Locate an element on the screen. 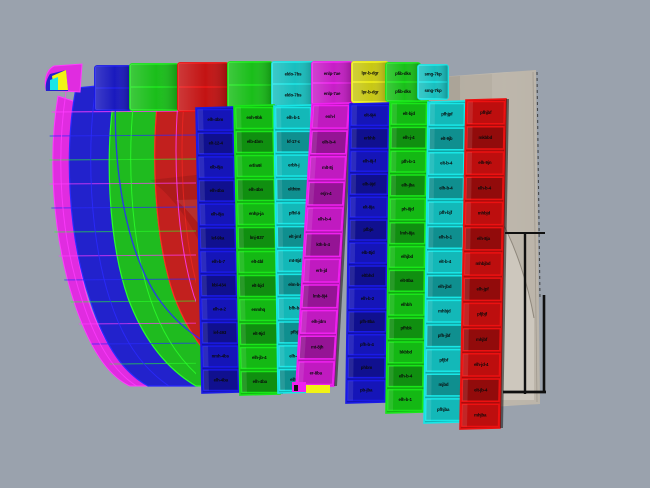 Image resolution: width=650 pixels, height=488 pixels. mesh-cell: pfh-bjf is located at coordinates (446, 213).